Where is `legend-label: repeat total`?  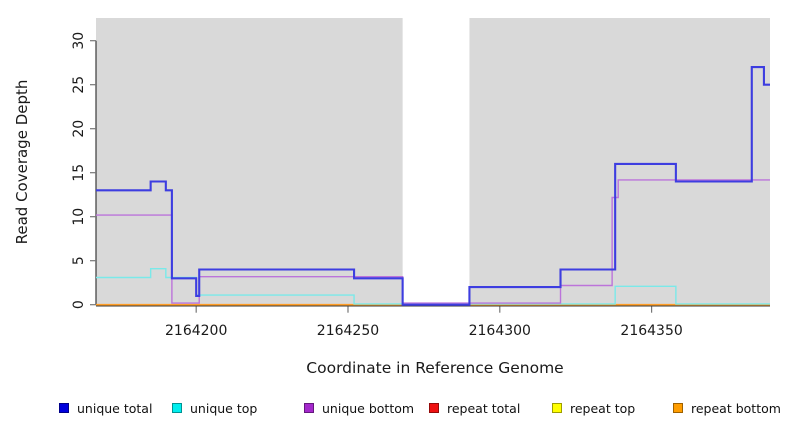
legend-label: repeat total is located at coordinates (484, 408).